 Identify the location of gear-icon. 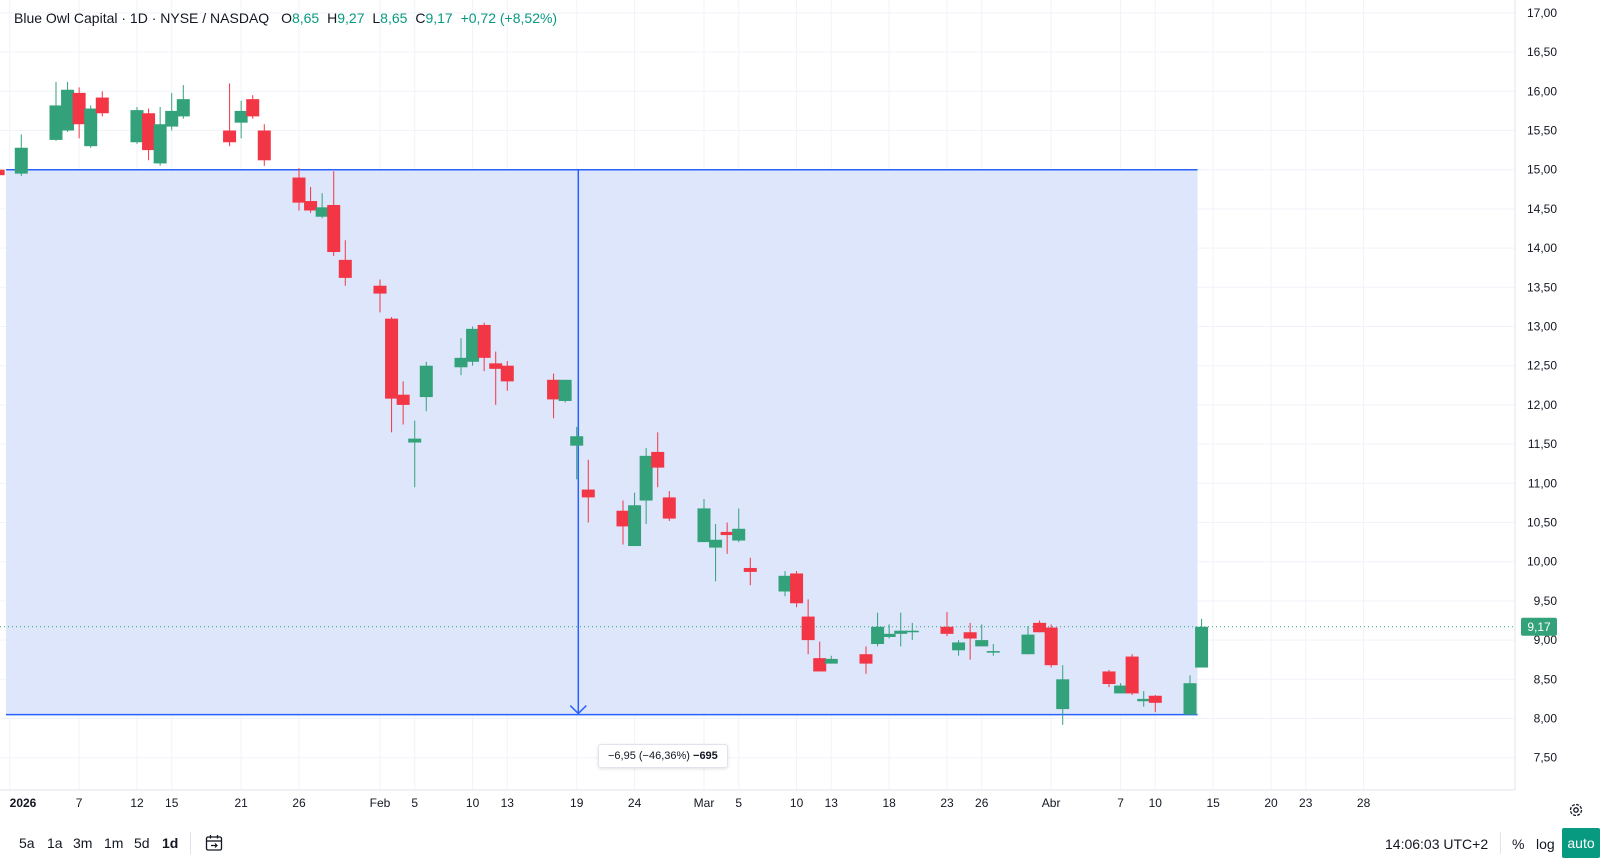
(1576, 810).